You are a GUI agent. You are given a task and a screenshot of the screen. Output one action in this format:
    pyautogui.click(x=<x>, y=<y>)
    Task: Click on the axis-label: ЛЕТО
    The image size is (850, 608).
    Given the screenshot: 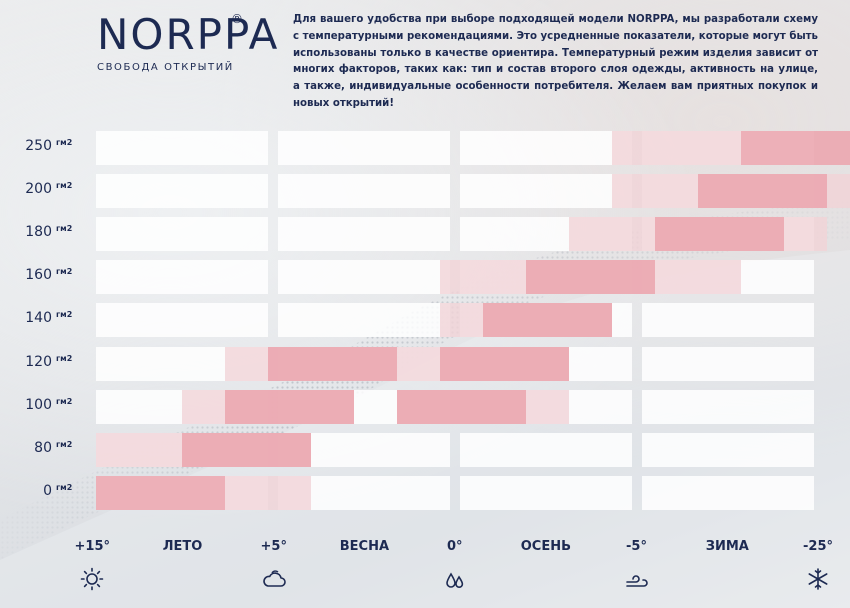 What is the action you would take?
    pyautogui.click(x=182, y=546)
    